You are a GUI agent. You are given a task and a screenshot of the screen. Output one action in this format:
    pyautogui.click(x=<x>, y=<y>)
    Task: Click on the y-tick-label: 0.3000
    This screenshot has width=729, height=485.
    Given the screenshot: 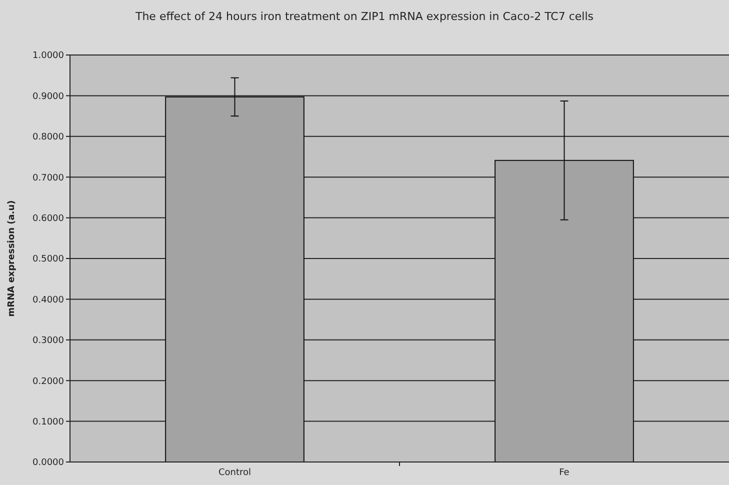 What is the action you would take?
    pyautogui.click(x=48, y=341)
    